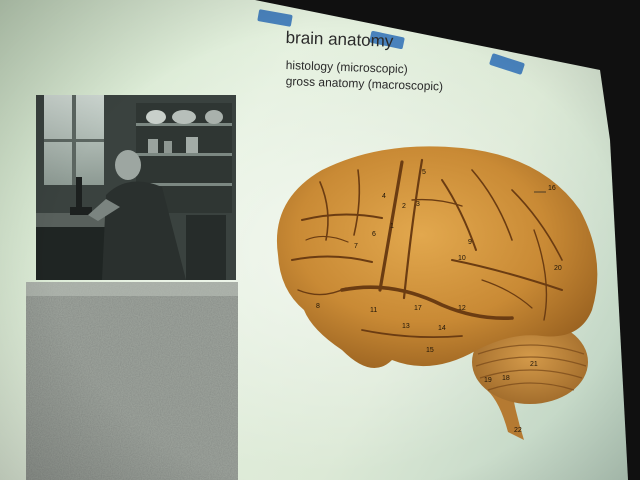 The width and height of the screenshot is (640, 480). Describe the element at coordinates (275, 18) in the screenshot. I see `tape-strip-left` at that location.